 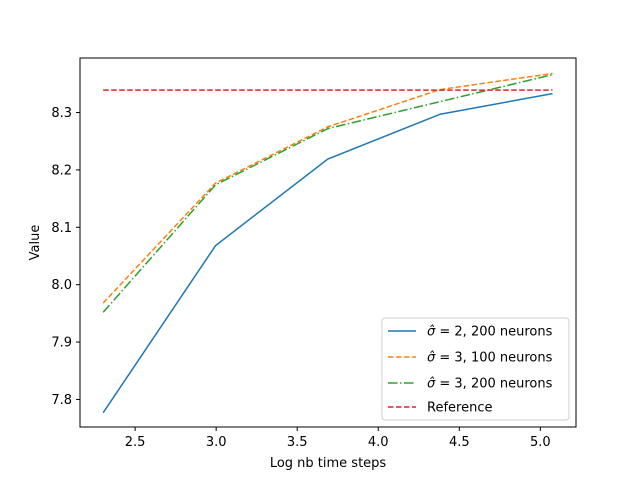 I want to click on x-tick-label: 4.0, so click(x=378, y=442).